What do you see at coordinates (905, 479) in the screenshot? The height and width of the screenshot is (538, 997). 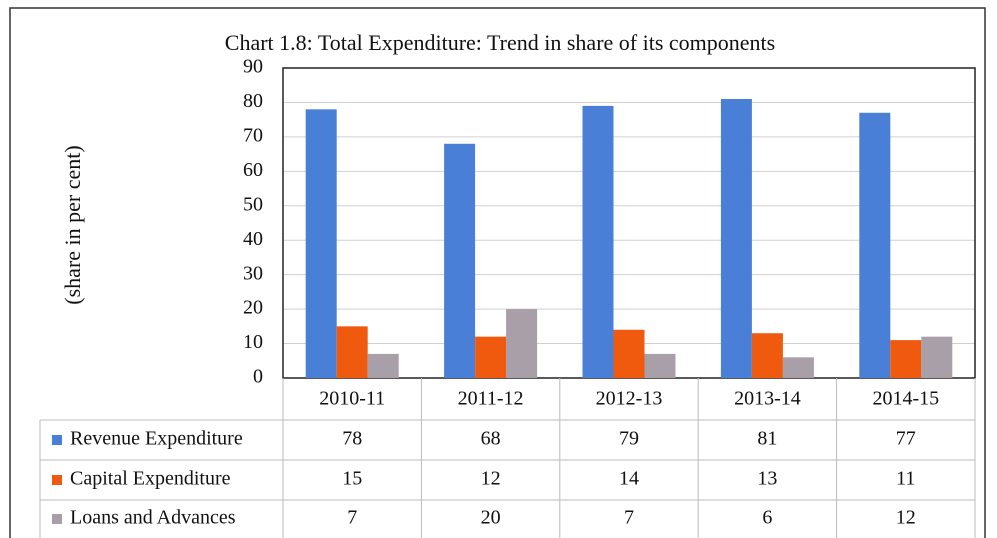 I see `table-value: 11` at bounding box center [905, 479].